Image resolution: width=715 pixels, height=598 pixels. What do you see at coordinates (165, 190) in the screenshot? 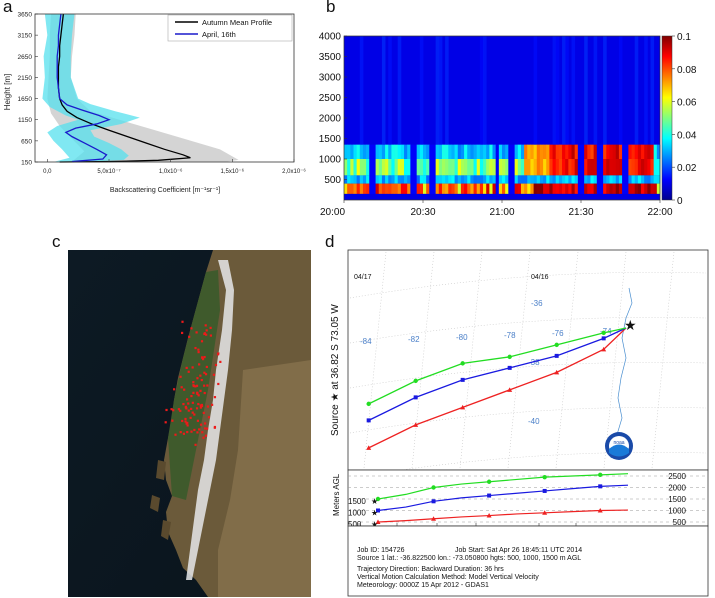
I see `x-axis-label: Backscattering Coefficient [m⁻¹sr⁻¹]` at bounding box center [165, 190].